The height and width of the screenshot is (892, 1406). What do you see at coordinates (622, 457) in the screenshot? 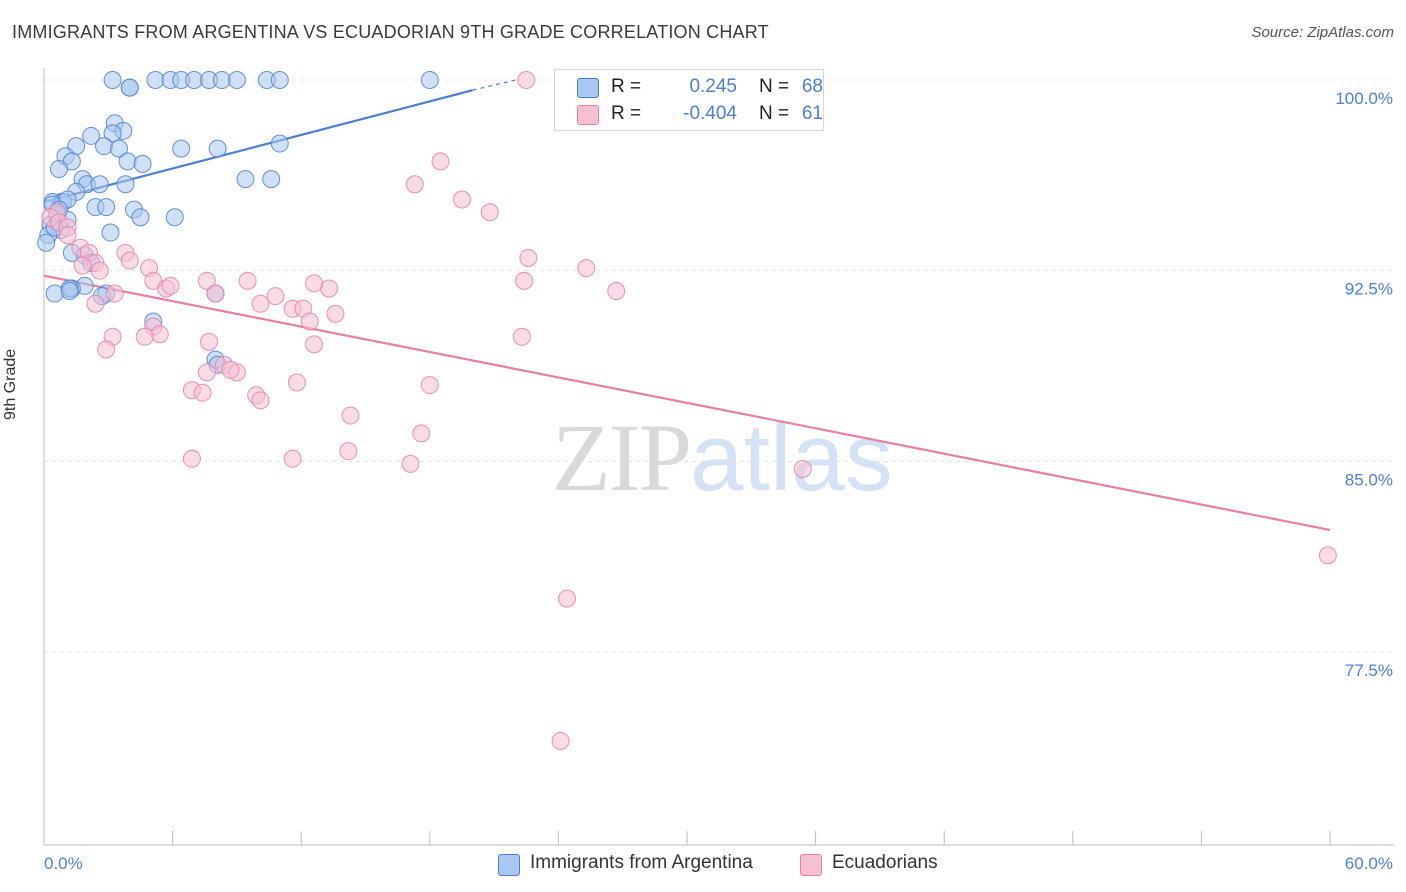
I see `watermark-zip: ZIP` at bounding box center [622, 457].